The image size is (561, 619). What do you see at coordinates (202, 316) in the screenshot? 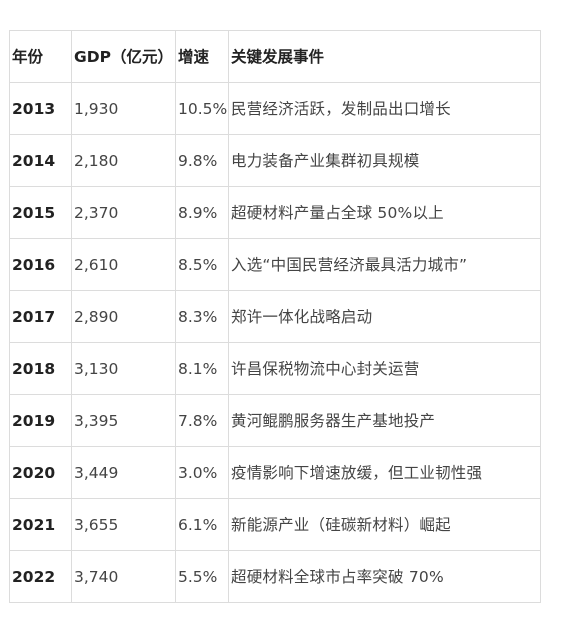
I see `growth-rate-cell: 8.3%` at bounding box center [202, 316].